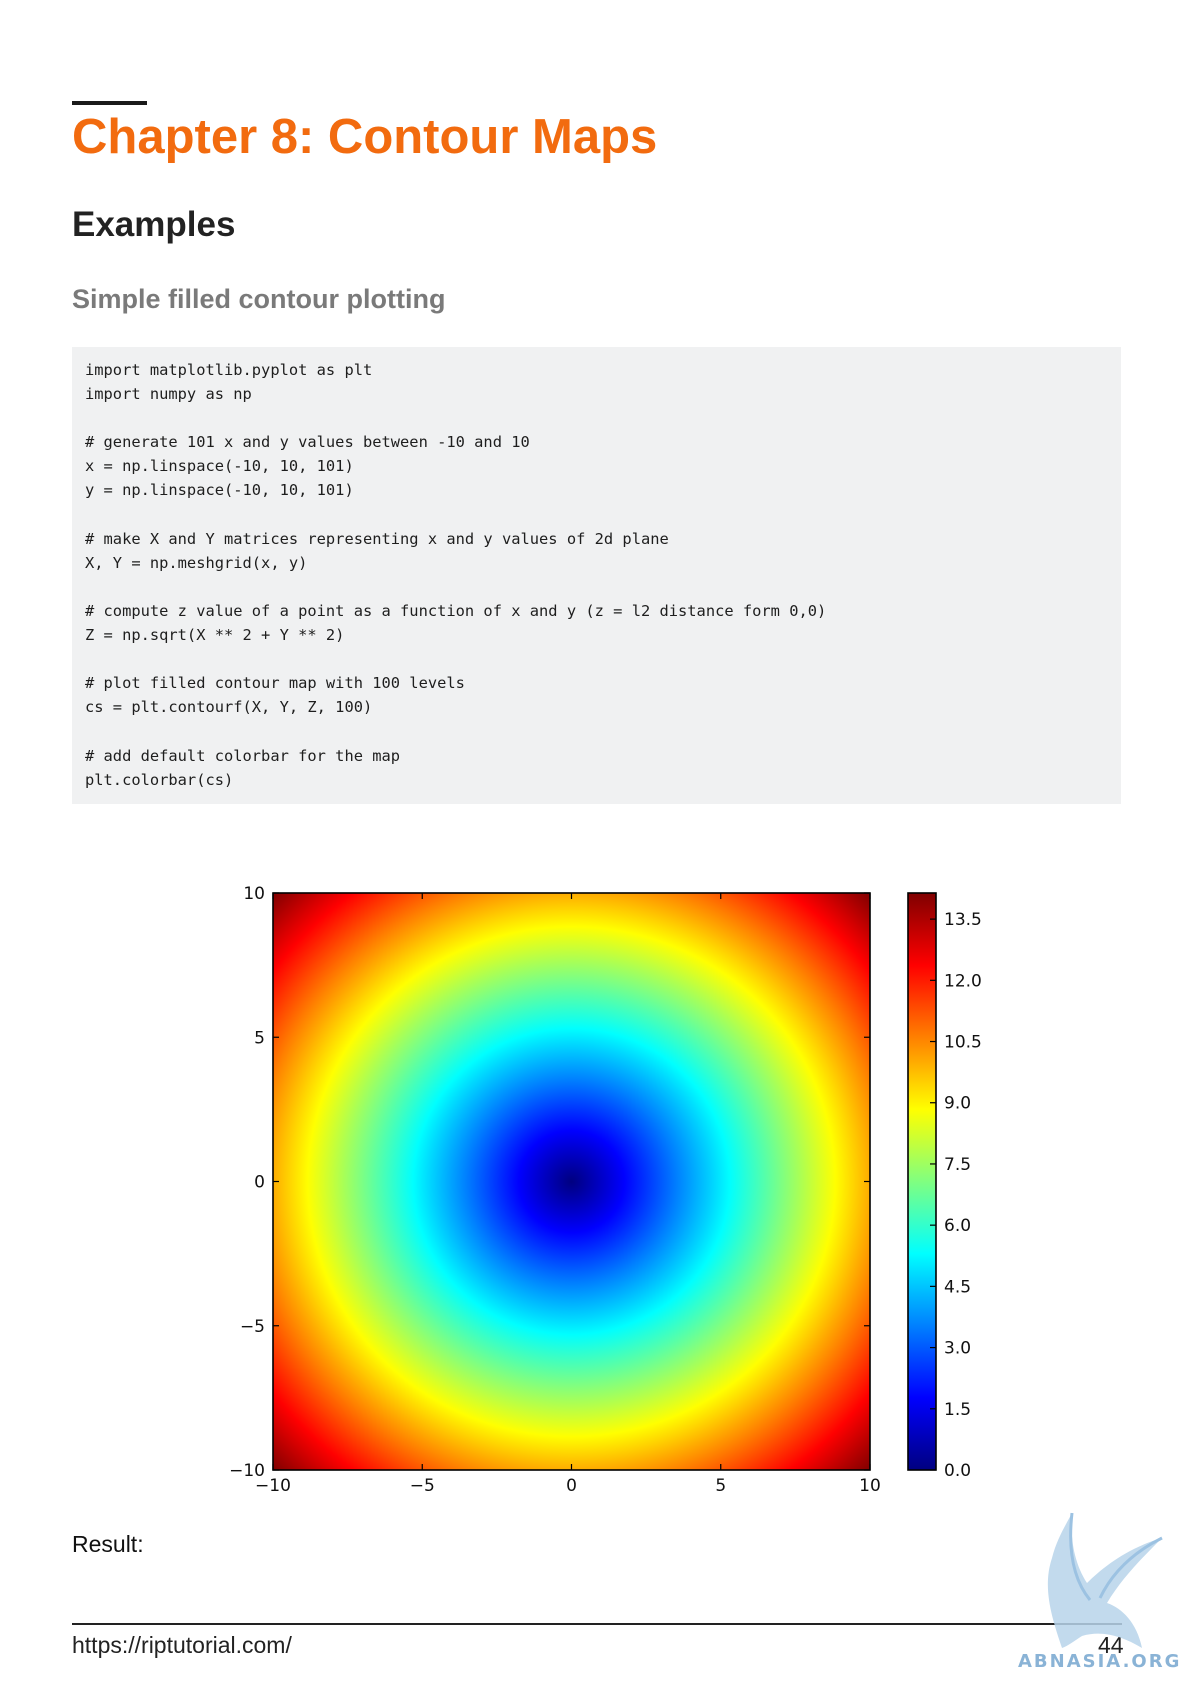 The height and width of the screenshot is (1684, 1190). What do you see at coordinates (422, 1486) in the screenshot?
I see `x-tick-label: −5` at bounding box center [422, 1486].